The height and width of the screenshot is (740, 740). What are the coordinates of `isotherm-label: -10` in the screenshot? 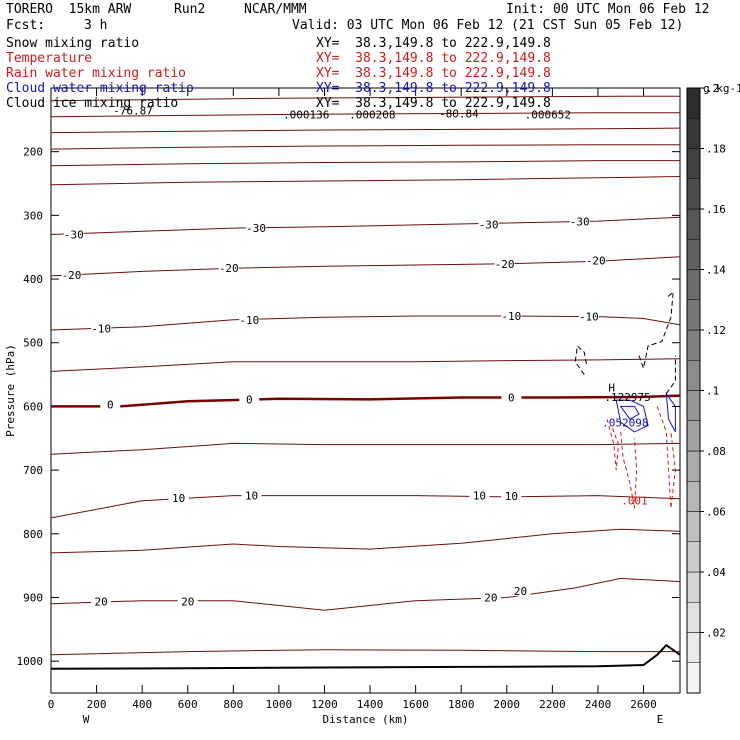 It's located at (101, 329).